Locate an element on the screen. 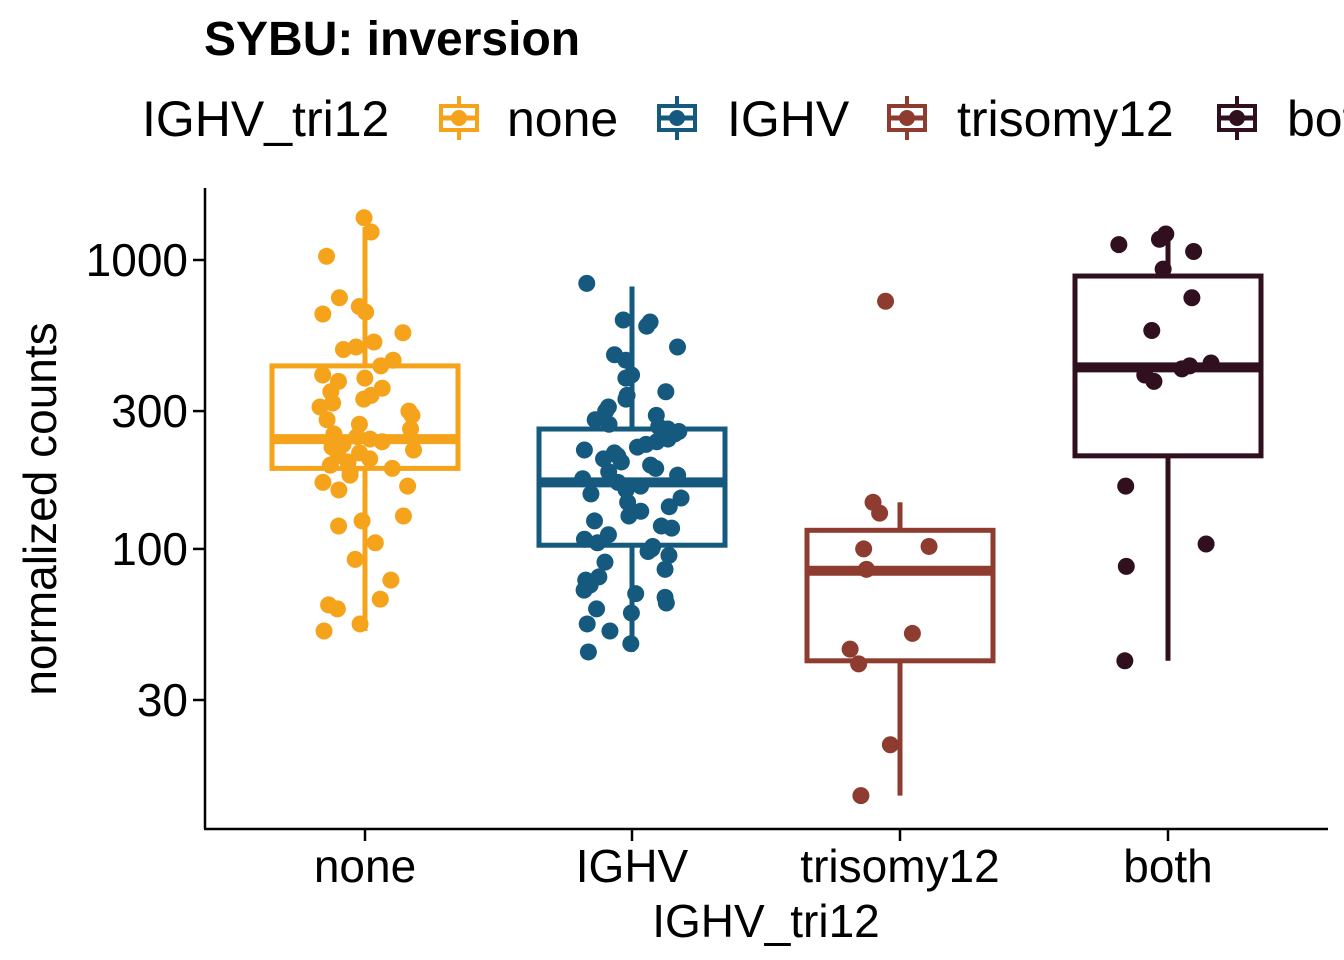 This screenshot has width=1344, height=960. y-tick-label: 300 is located at coordinates (149, 411).